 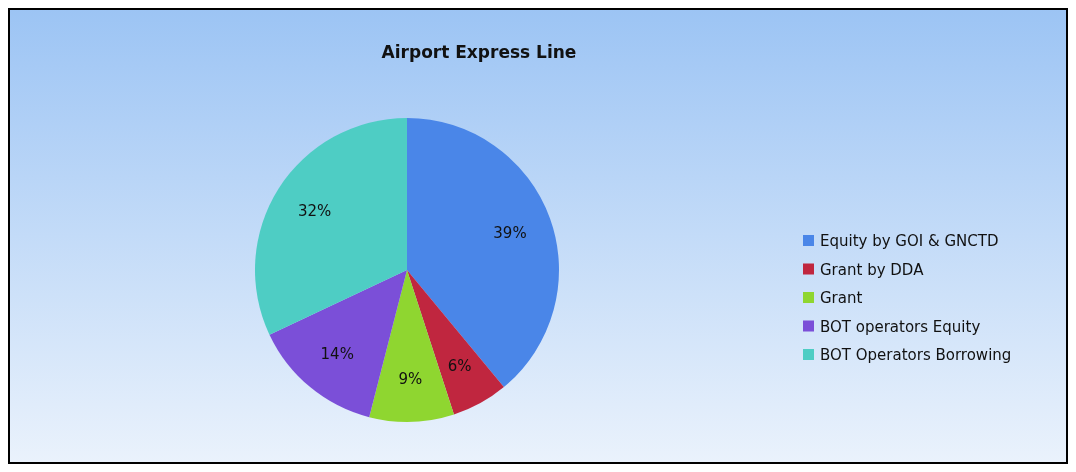 What do you see at coordinates (479, 52) in the screenshot?
I see `chart-title: Airport Express Line` at bounding box center [479, 52].